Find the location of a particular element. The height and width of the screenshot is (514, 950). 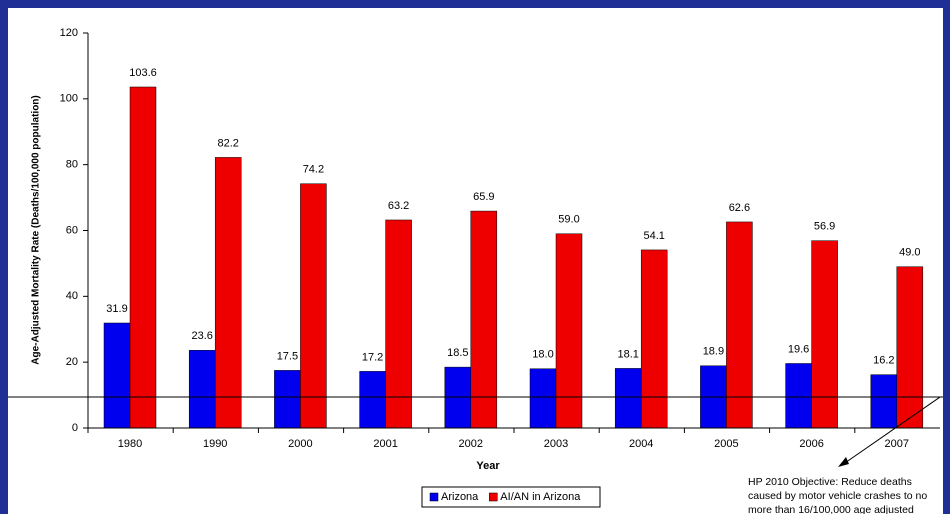

data-label: 18.0 is located at coordinates (542, 355).